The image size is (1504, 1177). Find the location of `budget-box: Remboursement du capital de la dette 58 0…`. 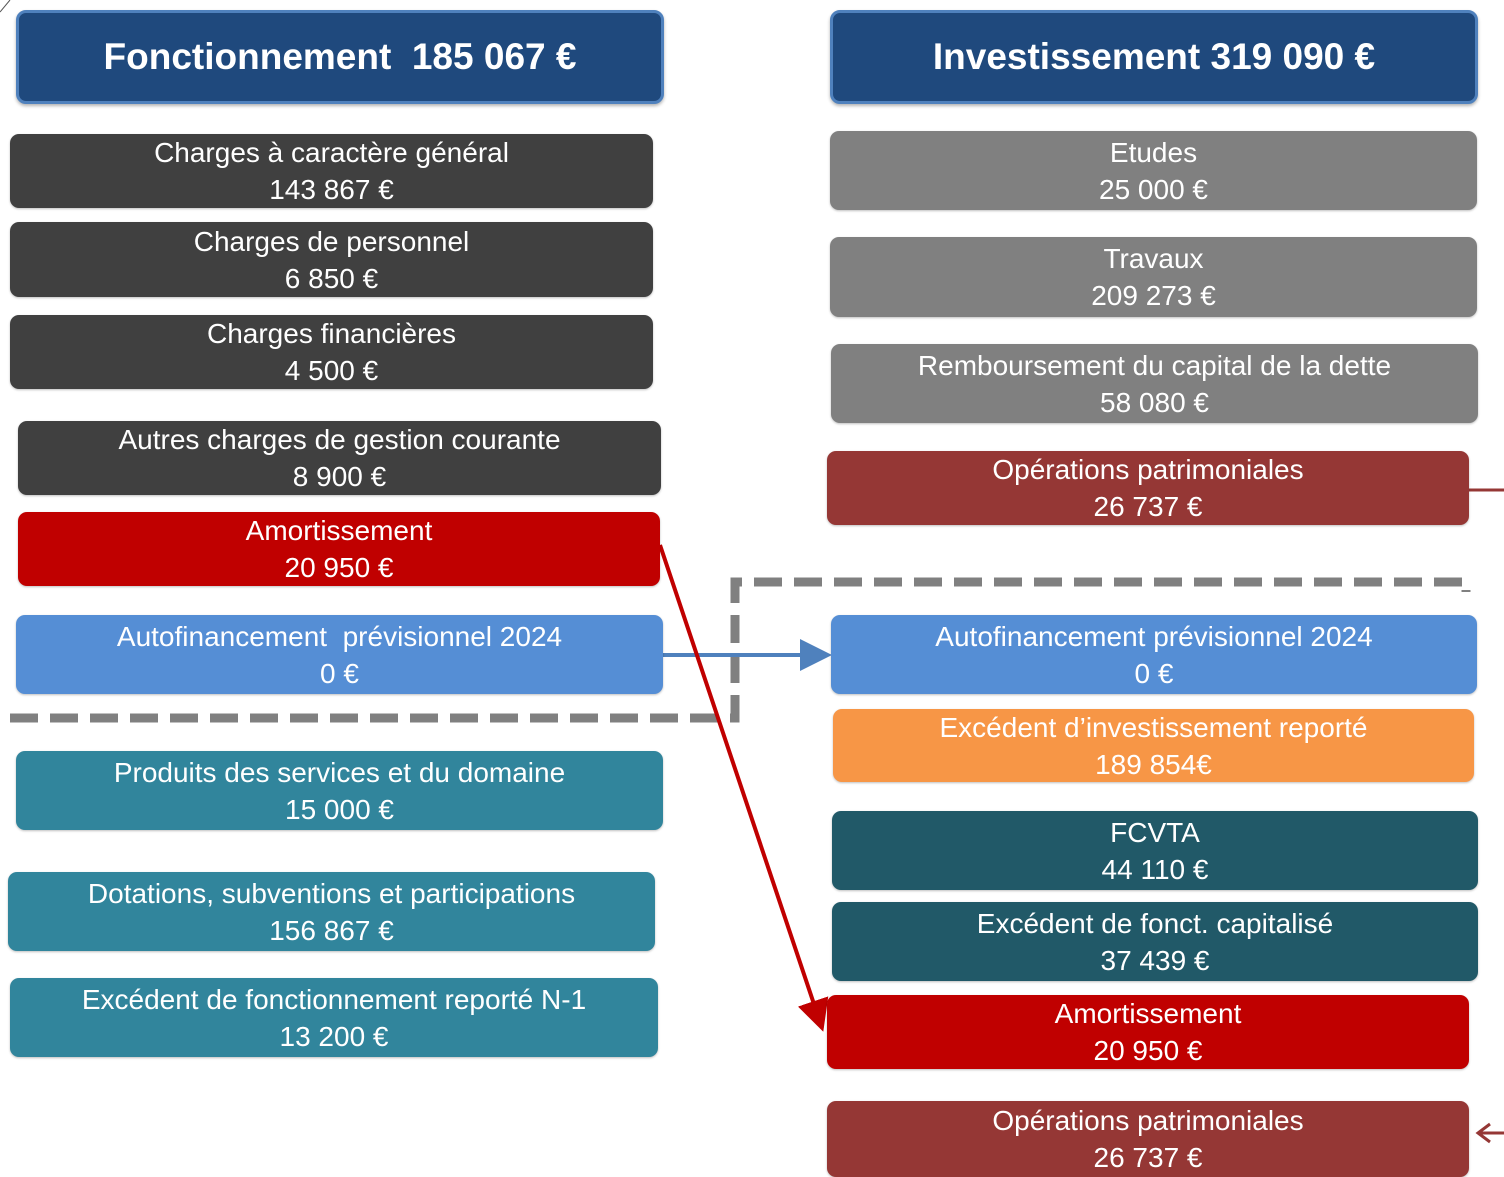

budget-box: Remboursement du capital de la dette 58 0… is located at coordinates (1154, 383).